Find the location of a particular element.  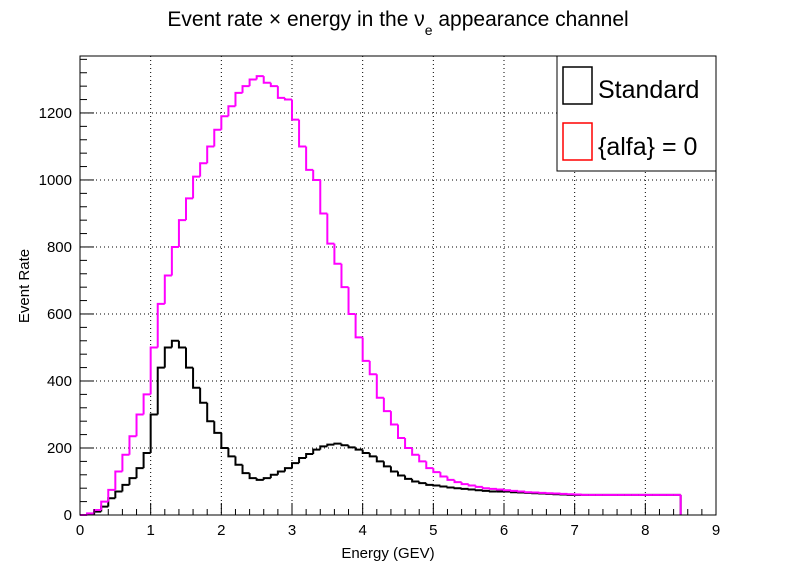

x-axis-label: Energy (GEV) is located at coordinates (387, 553).